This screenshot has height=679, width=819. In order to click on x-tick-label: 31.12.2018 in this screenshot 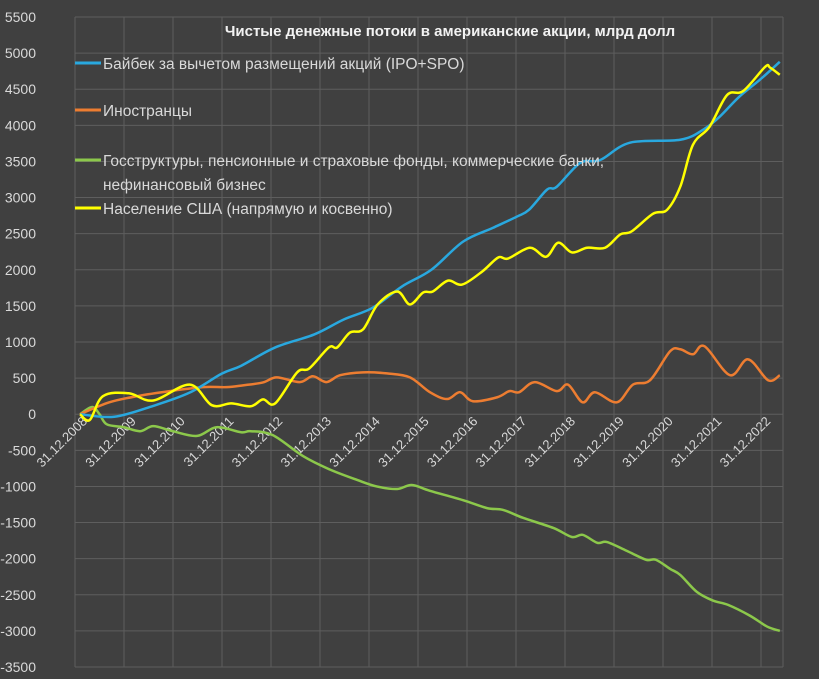, I will do `click(549, 442)`.